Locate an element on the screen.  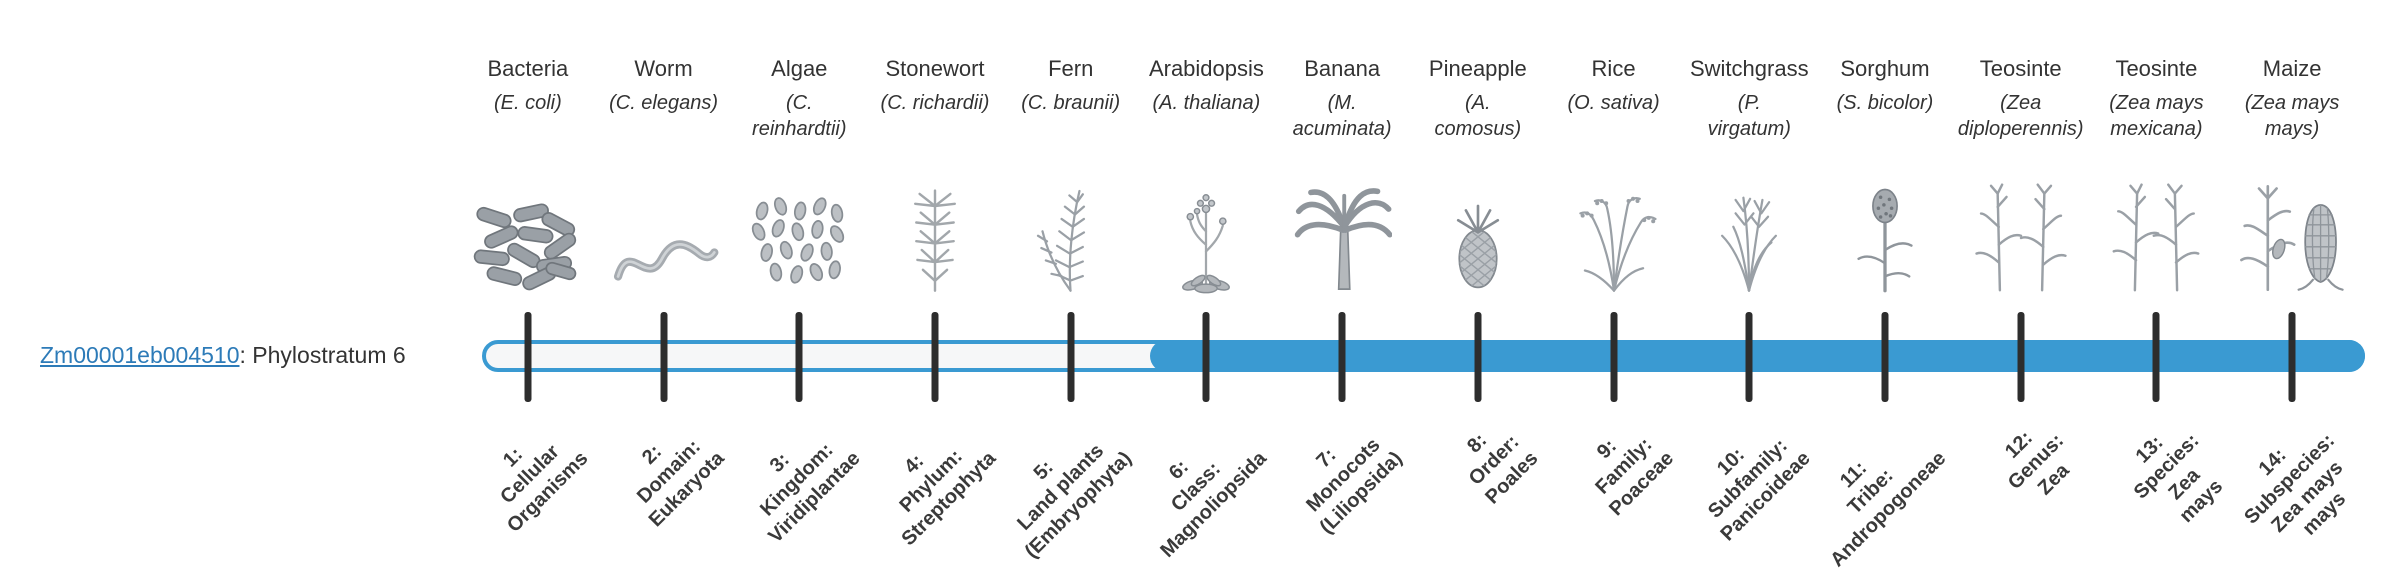
phylostratum-axis-label: 8: Order: Poales is located at coordinates (1503, 469).